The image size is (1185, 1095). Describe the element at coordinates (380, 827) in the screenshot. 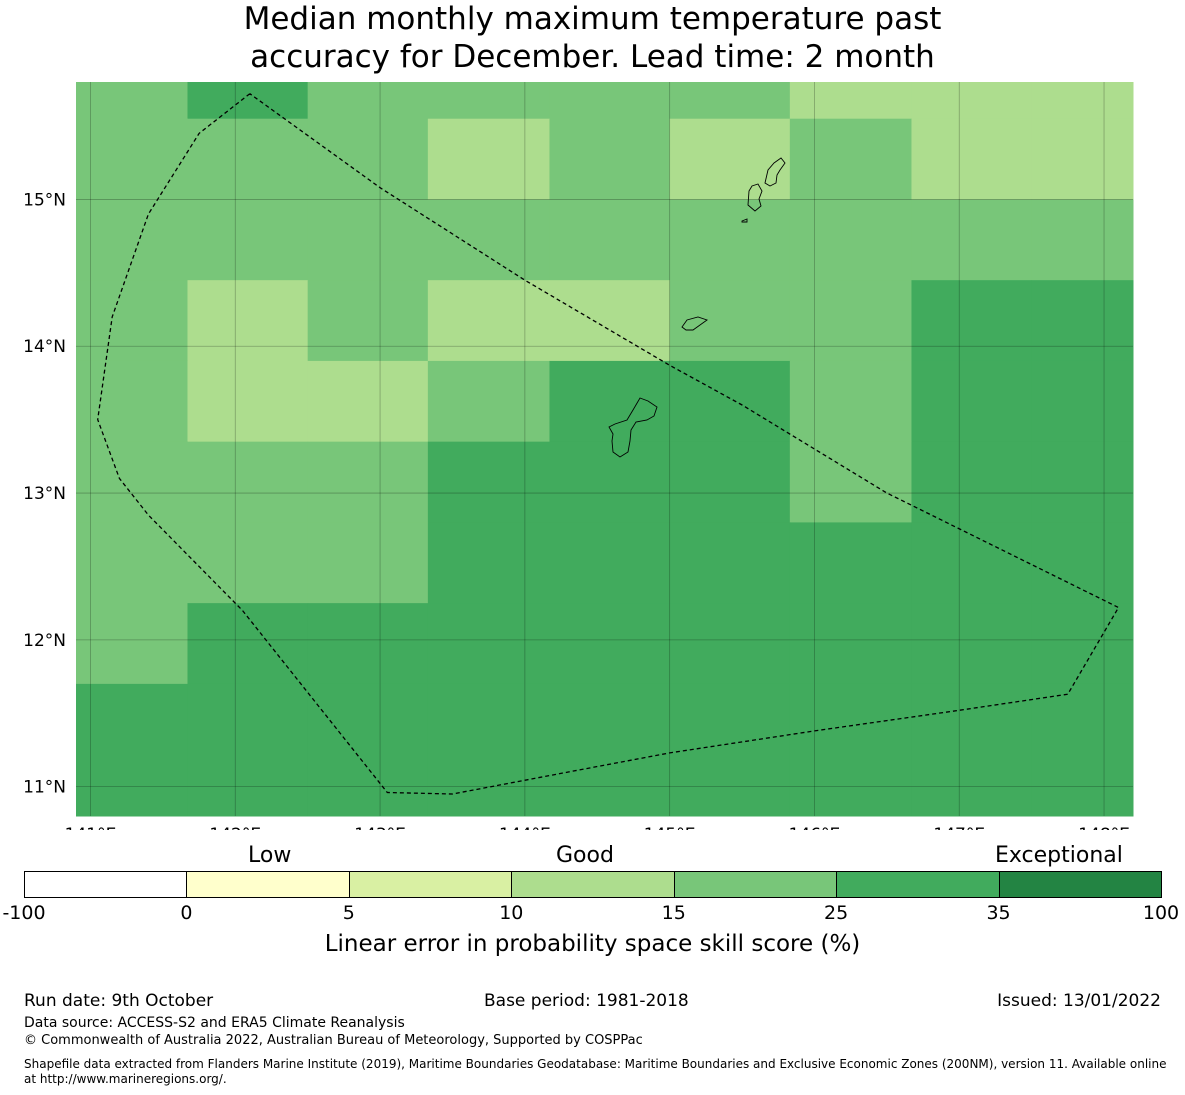

I see `lon-tick-label: 143°E` at that location.